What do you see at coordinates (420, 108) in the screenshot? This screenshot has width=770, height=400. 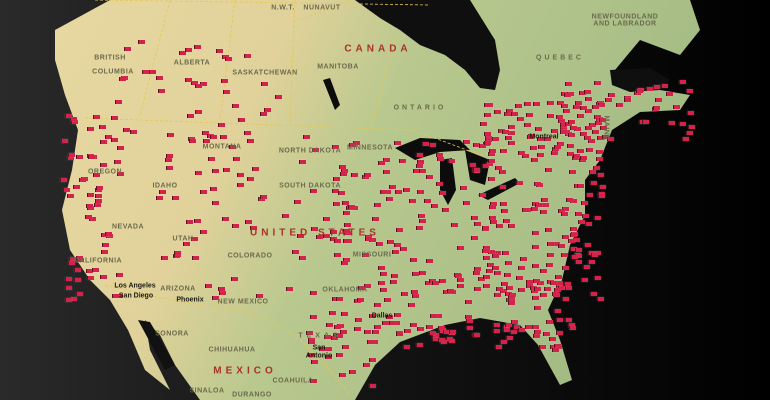 I see `label-ontario: ONTARIO` at bounding box center [420, 108].